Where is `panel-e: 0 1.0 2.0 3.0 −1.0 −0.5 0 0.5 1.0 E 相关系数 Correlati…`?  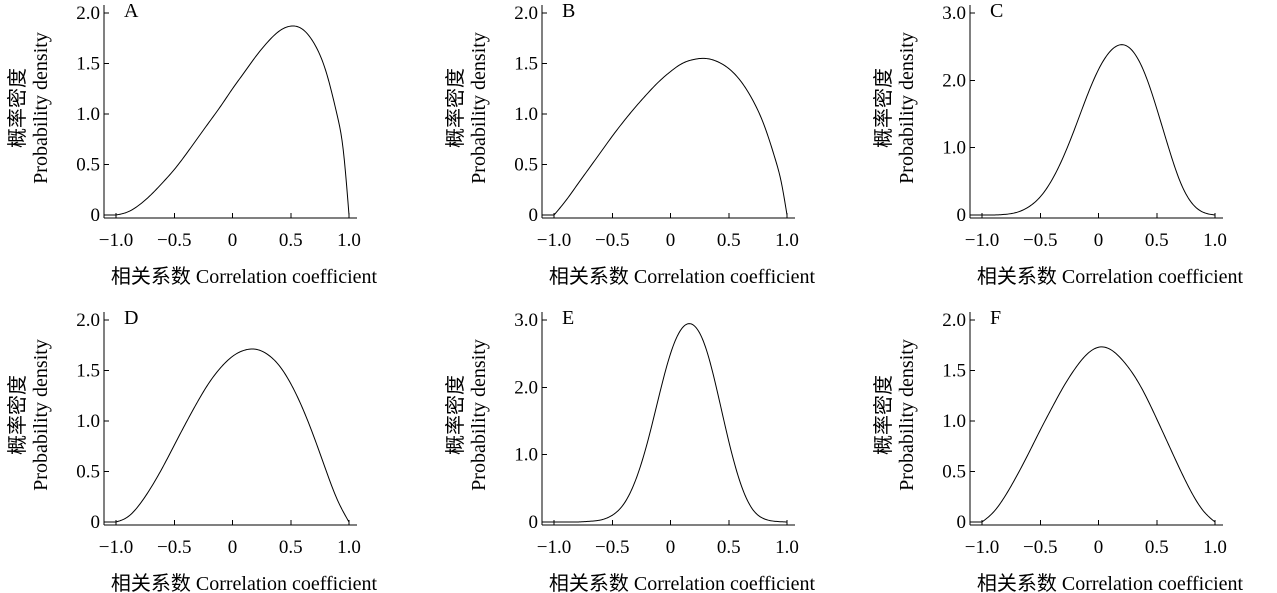 panel-e: 0 1.0 2.0 3.0 −1.0 −0.5 0 0.5 1.0 E 相关系数 Correlati… is located at coordinates (630, 450).